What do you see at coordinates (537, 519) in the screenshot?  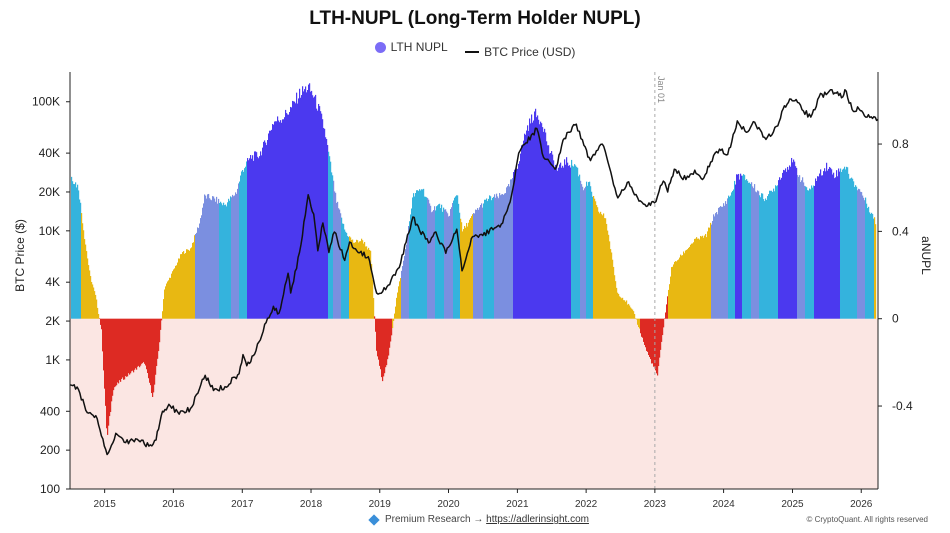 I see `footer-link: https://adlerinsight.com` at bounding box center [537, 519].